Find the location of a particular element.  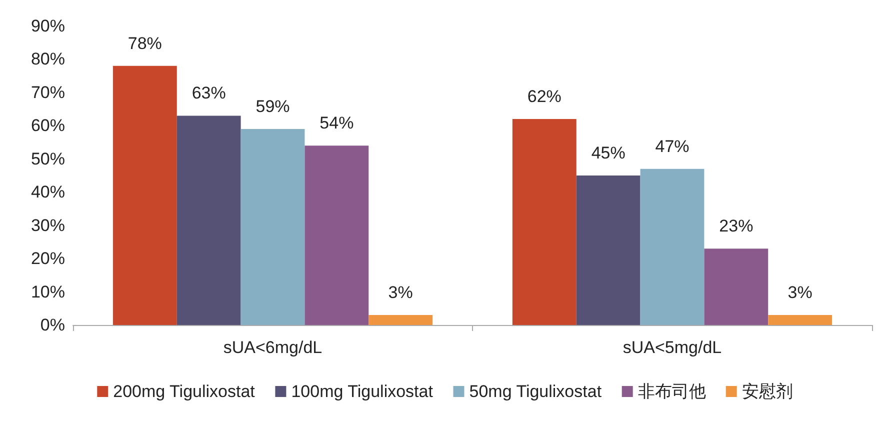

data-label: 23% is located at coordinates (736, 226).